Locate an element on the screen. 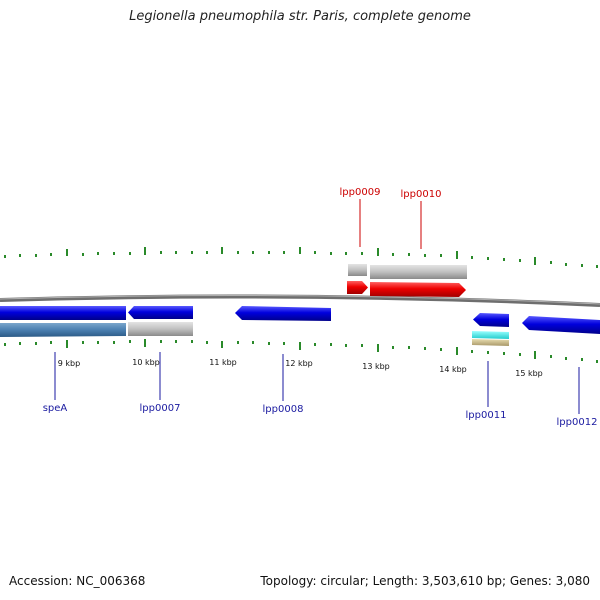  forward-features is located at coordinates (407, 280).